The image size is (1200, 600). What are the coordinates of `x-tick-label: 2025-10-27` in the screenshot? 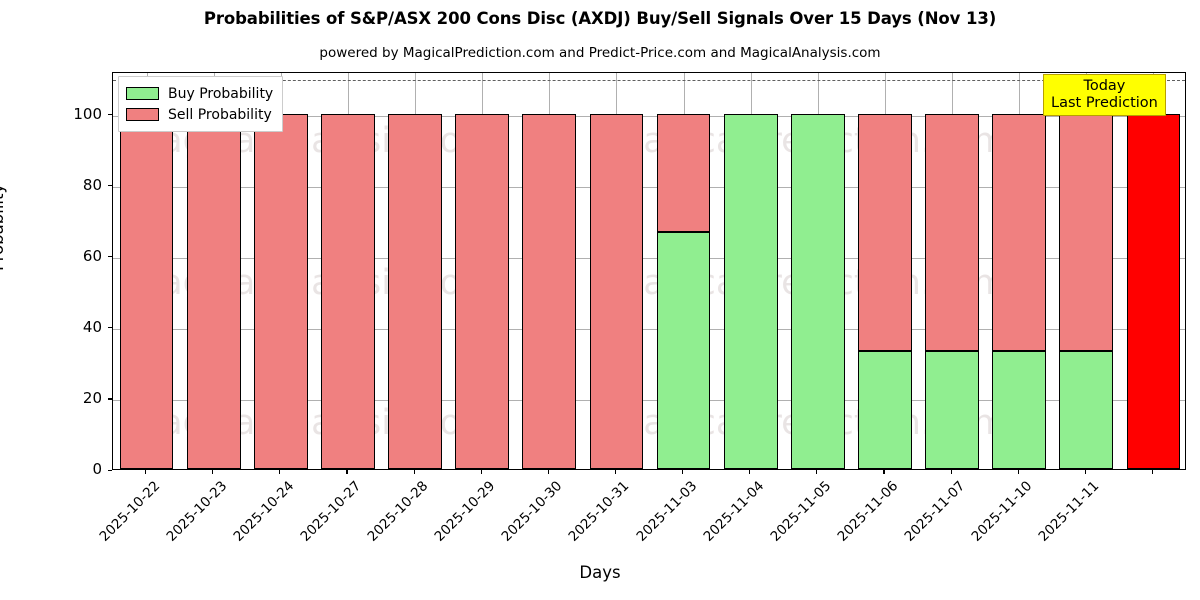 It's located at (331, 511).